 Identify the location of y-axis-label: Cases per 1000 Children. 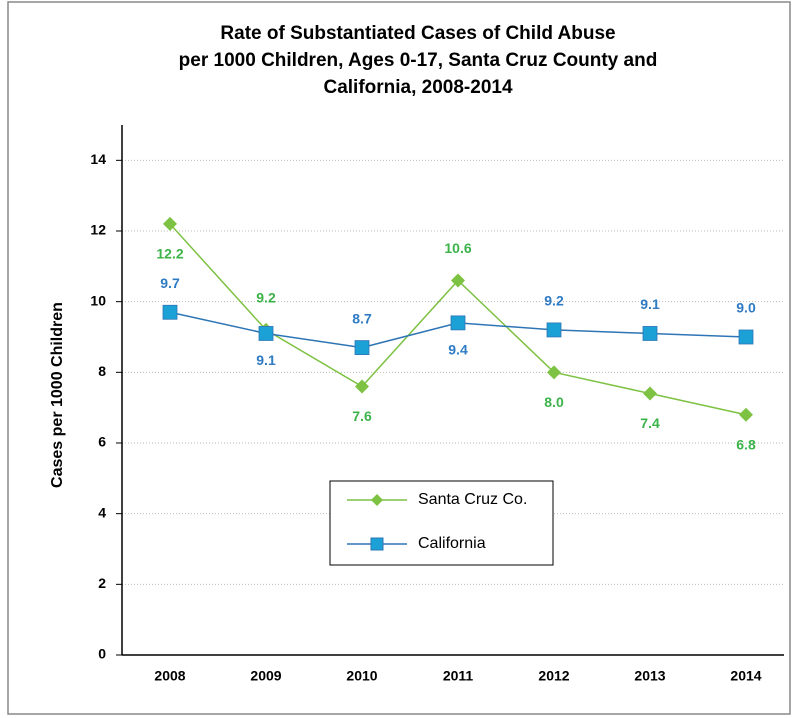
(57, 395).